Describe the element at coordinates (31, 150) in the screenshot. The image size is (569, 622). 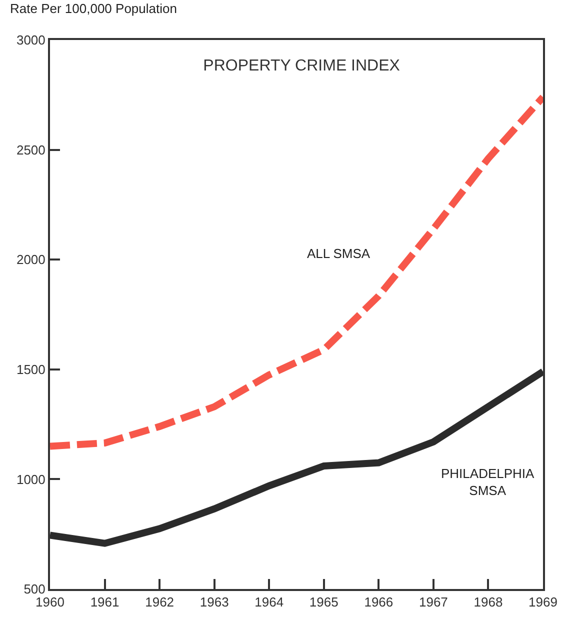
I see `y-tick-label: 2500` at that location.